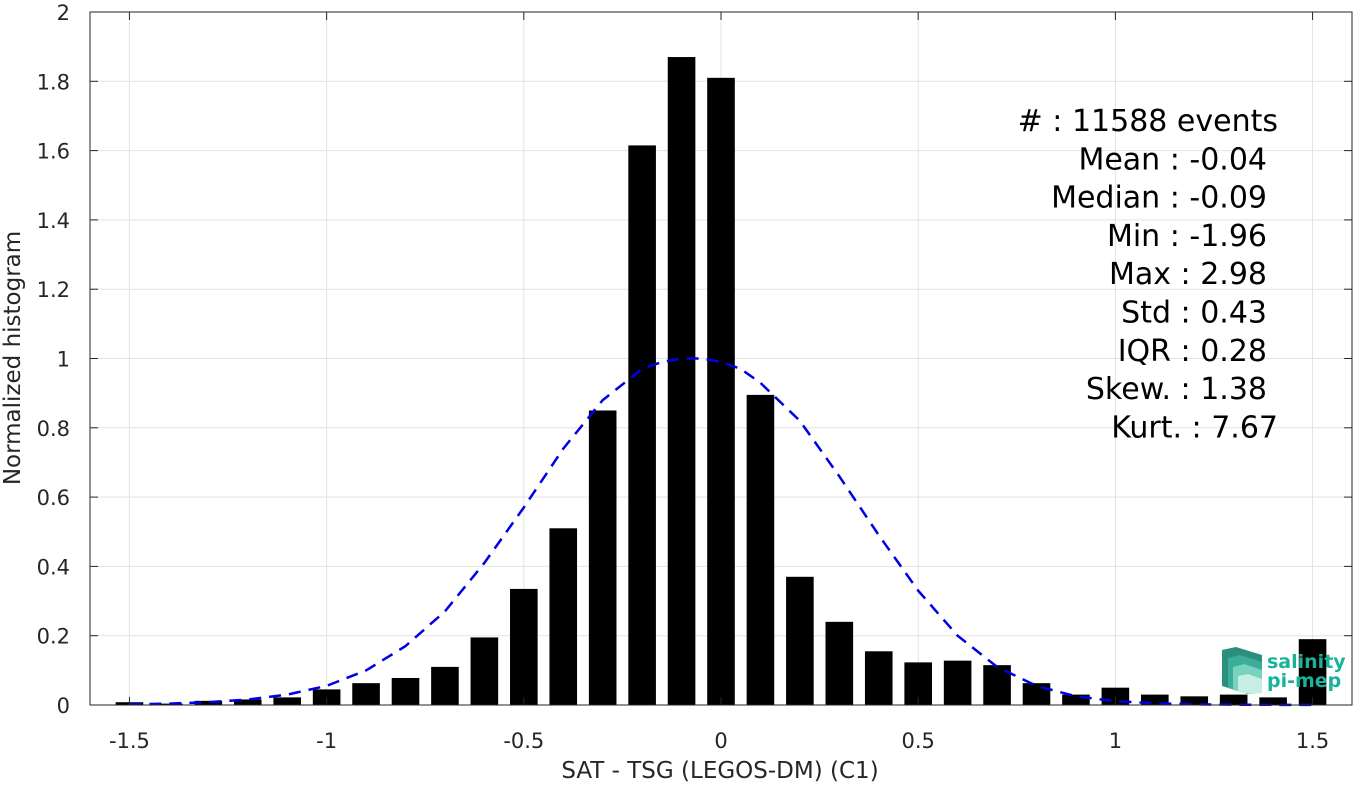 The height and width of the screenshot is (785, 1367). Describe the element at coordinates (1187, 236) in the screenshot. I see `stats-line: Min : -1.96` at that location.